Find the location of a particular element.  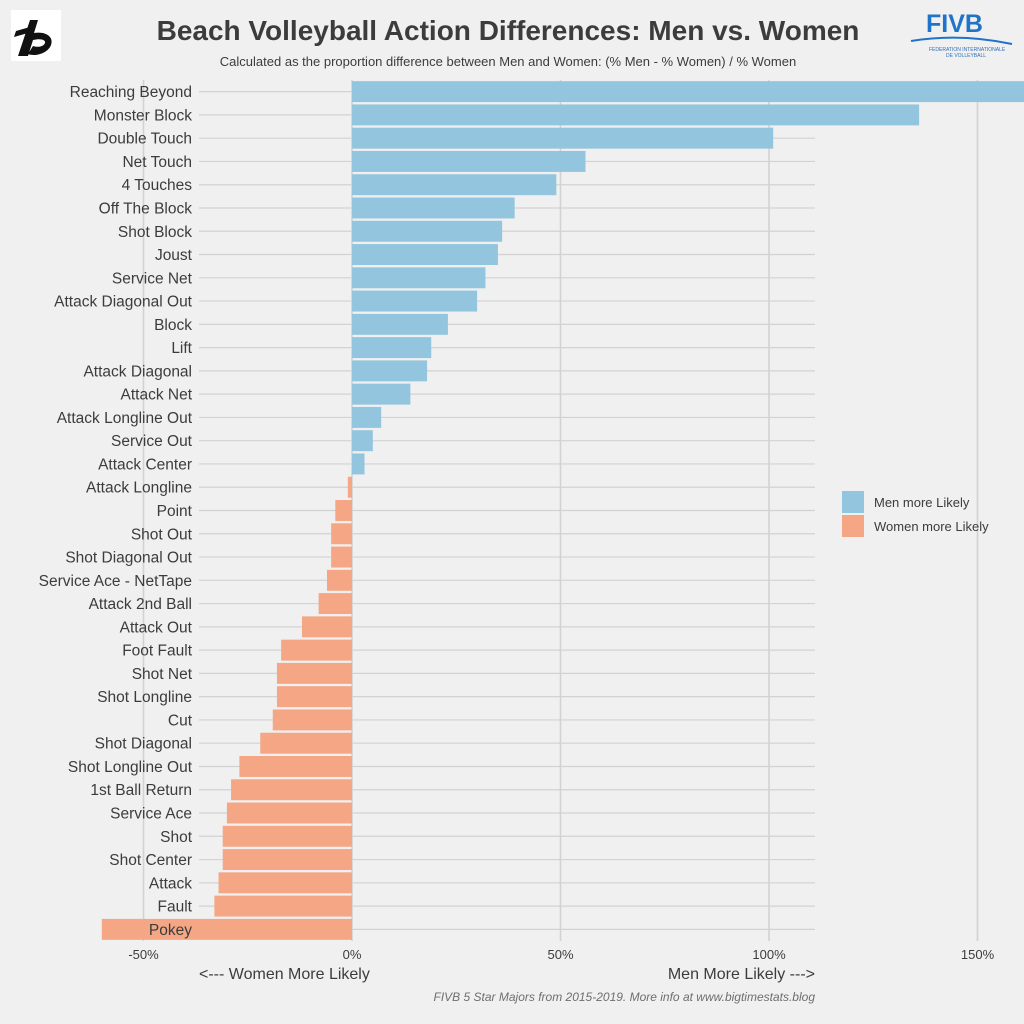

bar-1st-ball-return is located at coordinates (291, 790).